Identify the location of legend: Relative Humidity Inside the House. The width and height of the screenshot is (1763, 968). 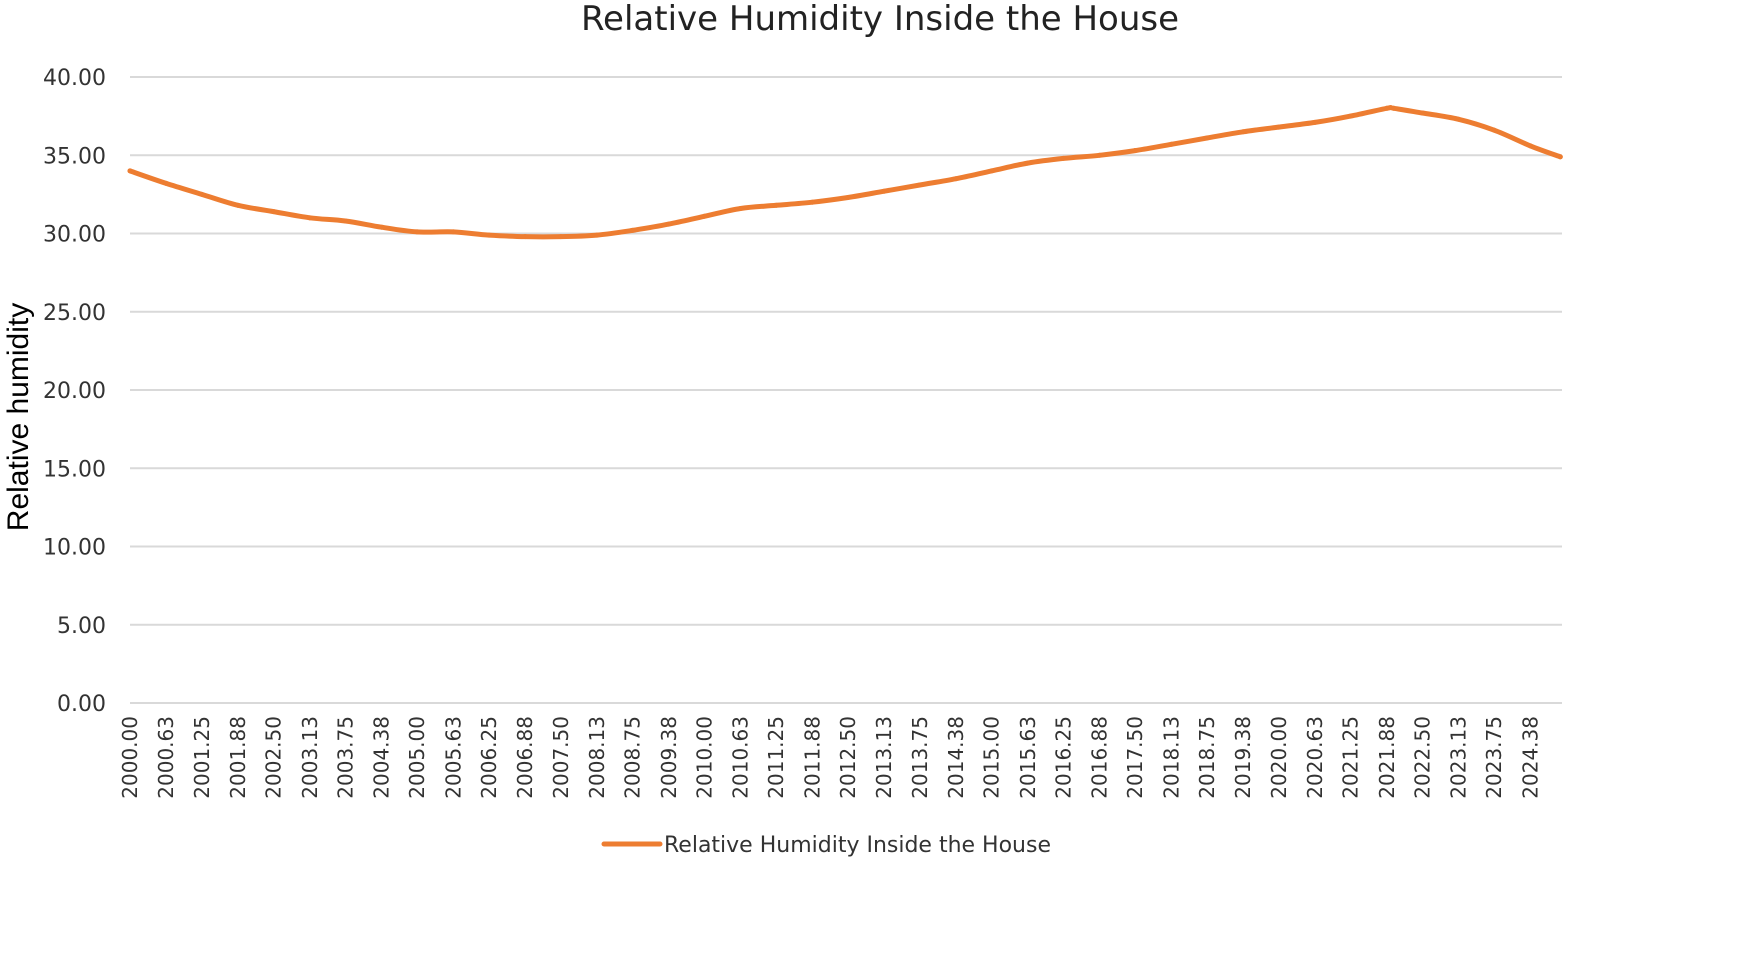
(826, 845).